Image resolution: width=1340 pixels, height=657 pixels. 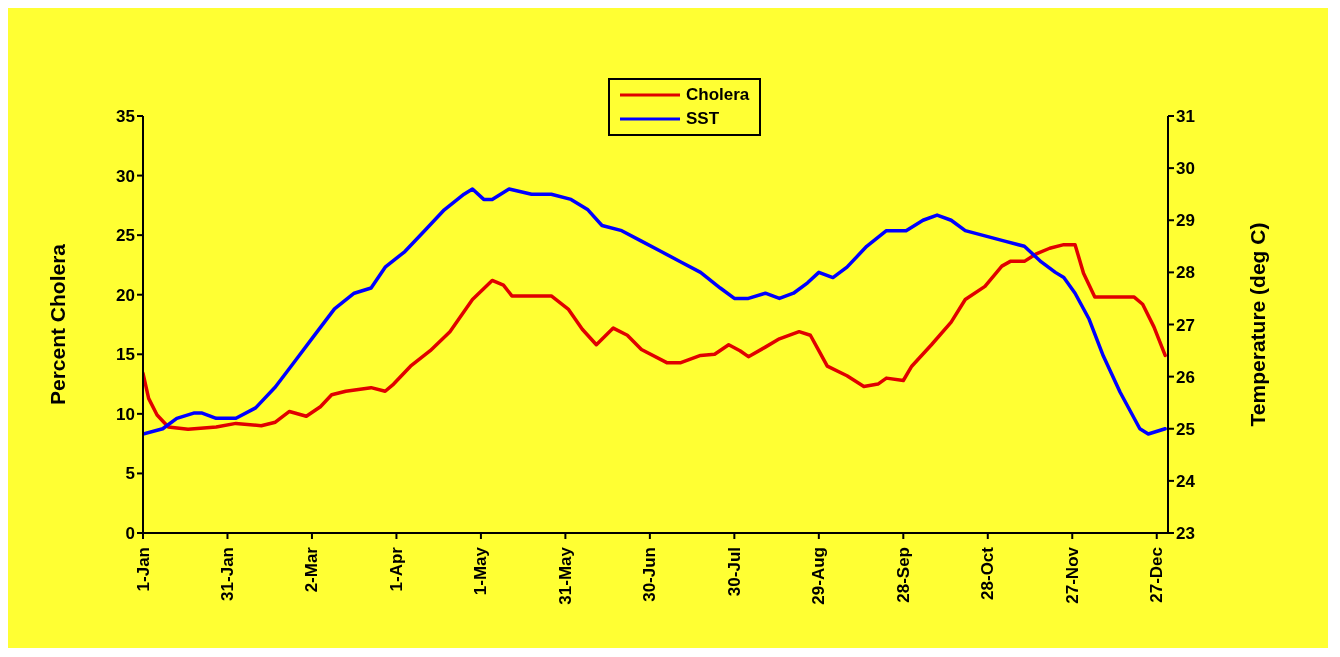 What do you see at coordinates (1186, 481) in the screenshot?
I see `y2-tick-label: 24` at bounding box center [1186, 481].